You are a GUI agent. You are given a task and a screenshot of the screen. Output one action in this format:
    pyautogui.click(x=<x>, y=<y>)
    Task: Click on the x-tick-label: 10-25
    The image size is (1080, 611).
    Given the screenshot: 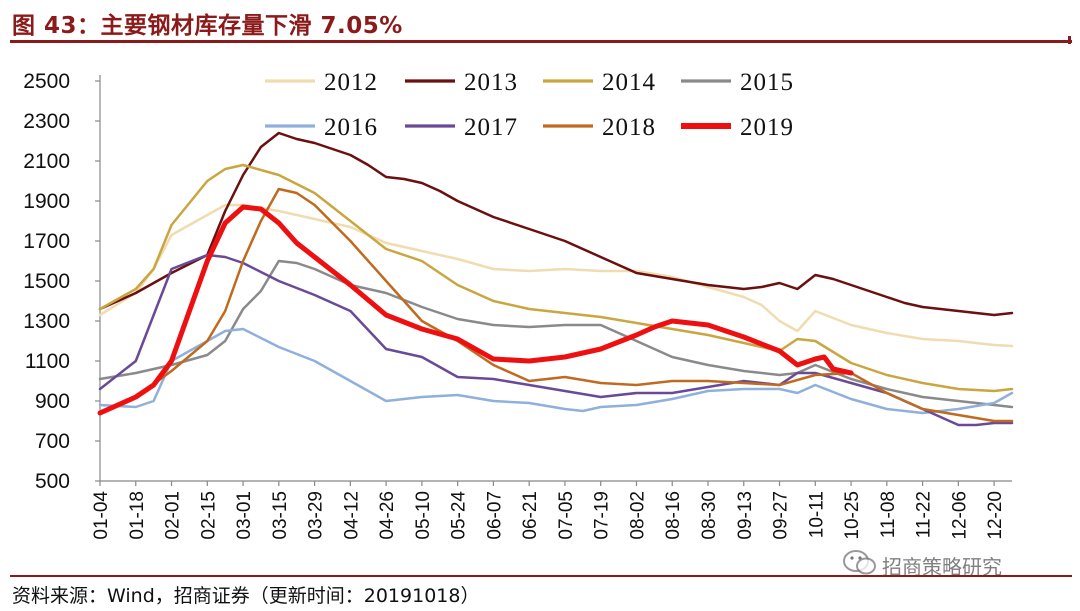 What is the action you would take?
    pyautogui.click(x=852, y=515)
    